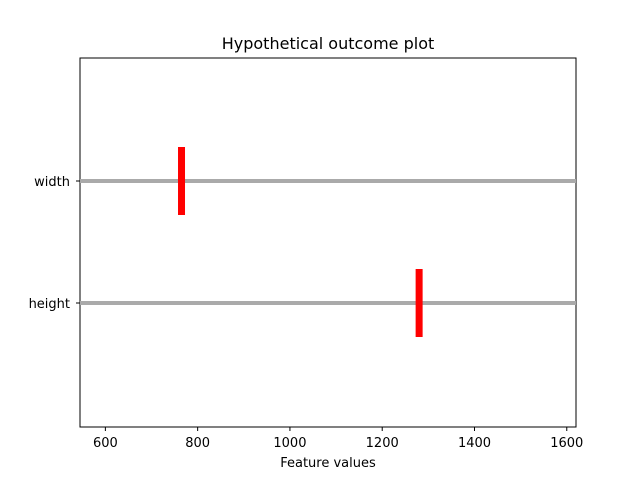  What do you see at coordinates (197, 443) in the screenshot?
I see `x-tick-label: 800` at bounding box center [197, 443].